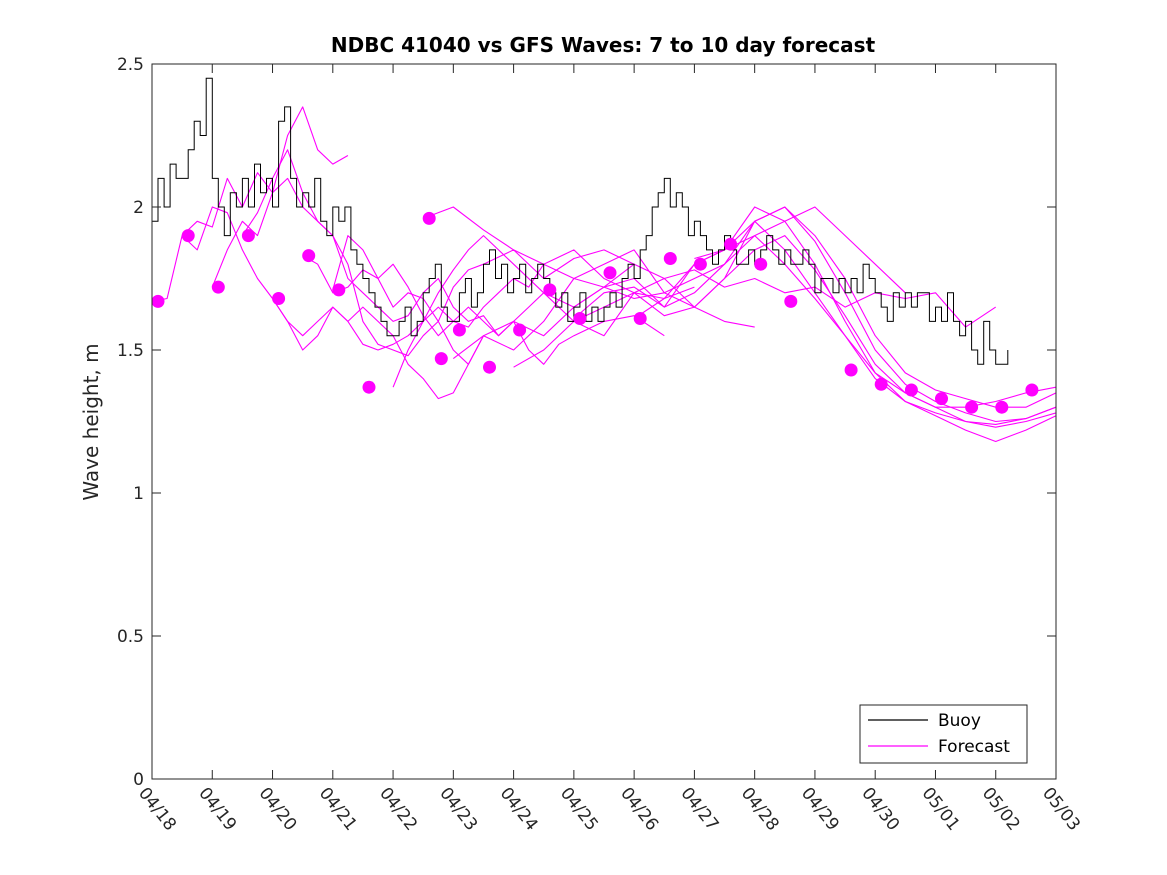 Image resolution: width=1167 pixels, height=875 pixels. I want to click on y-tick-label: 2, so click(138, 208).